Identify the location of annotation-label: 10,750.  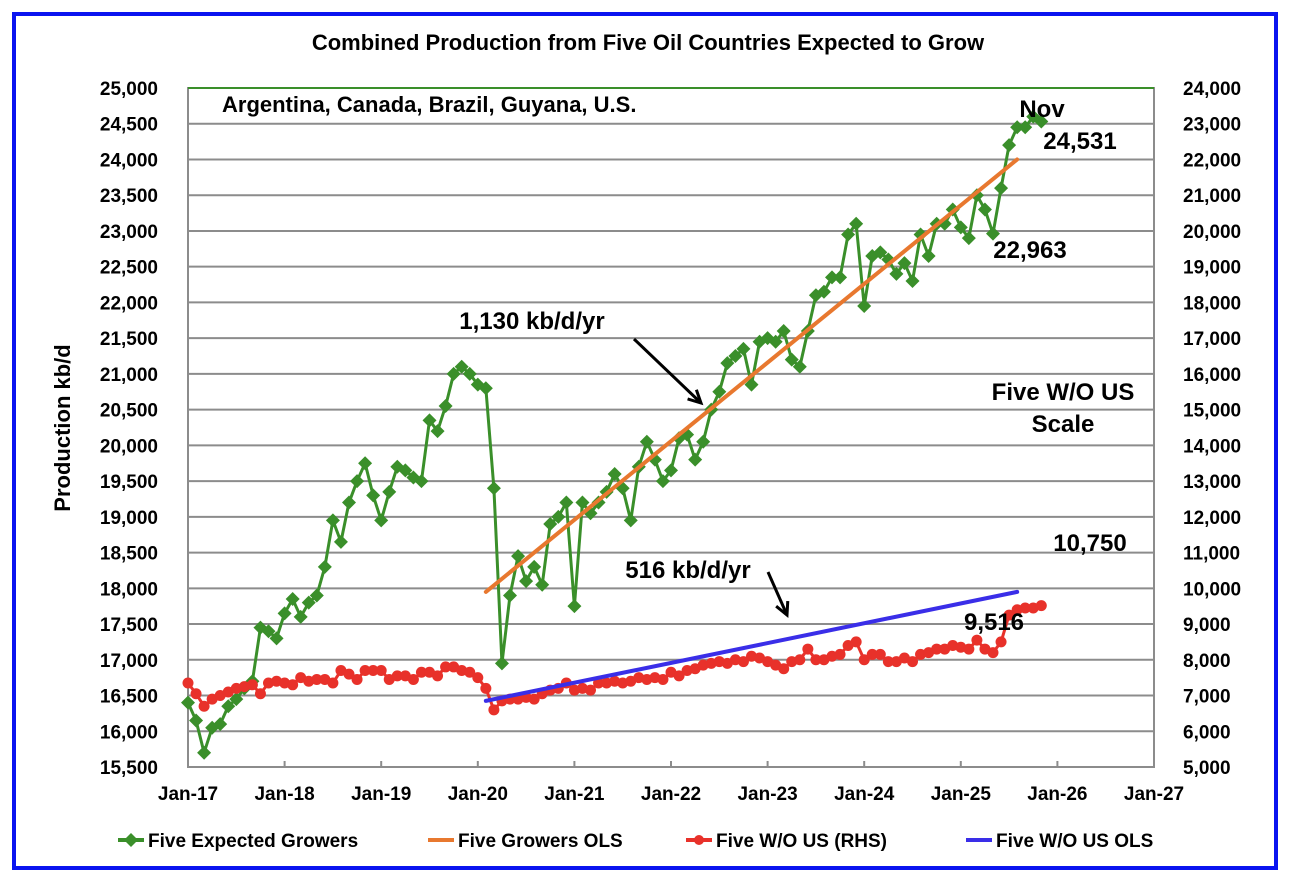
(1089, 543).